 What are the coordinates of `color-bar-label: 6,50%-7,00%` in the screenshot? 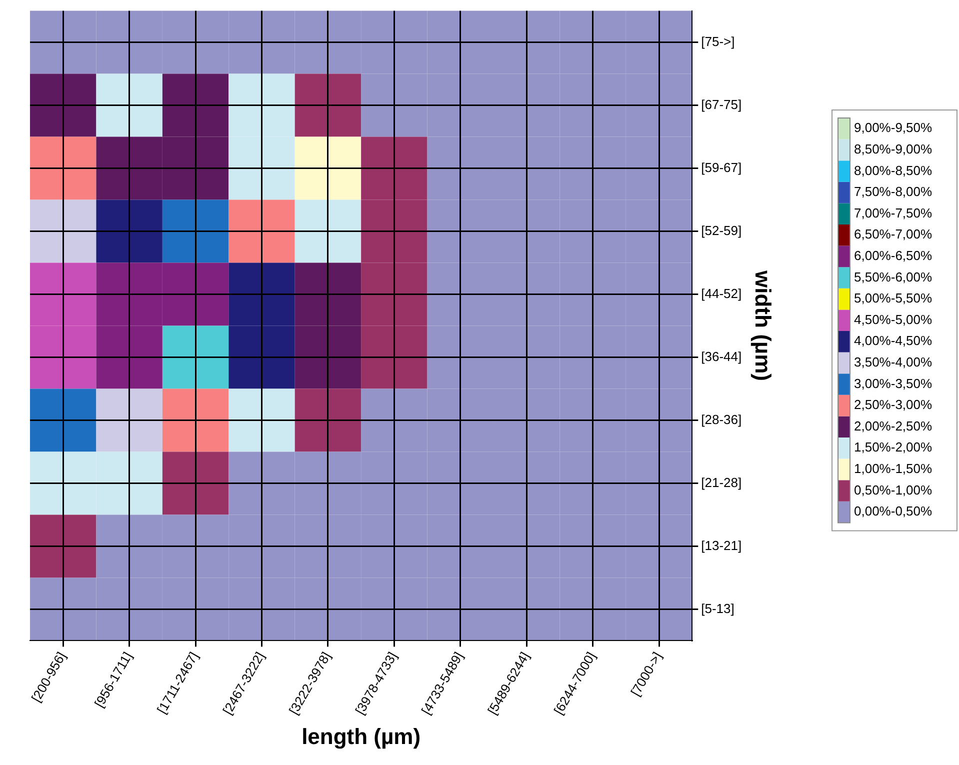 It's located at (893, 234).